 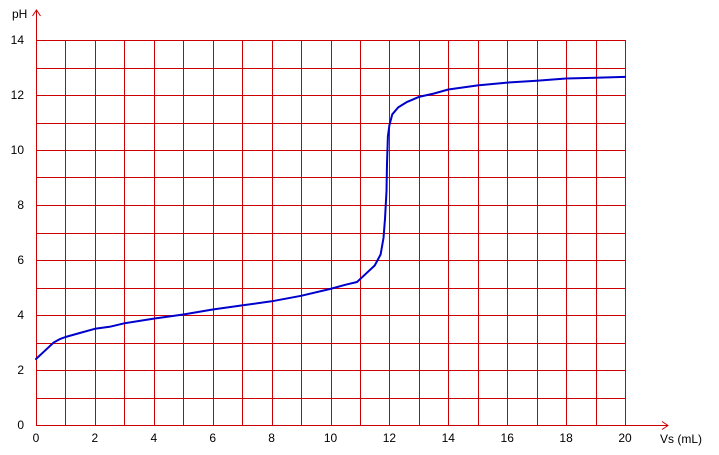 I want to click on x-tick-label: 6, so click(x=212, y=438).